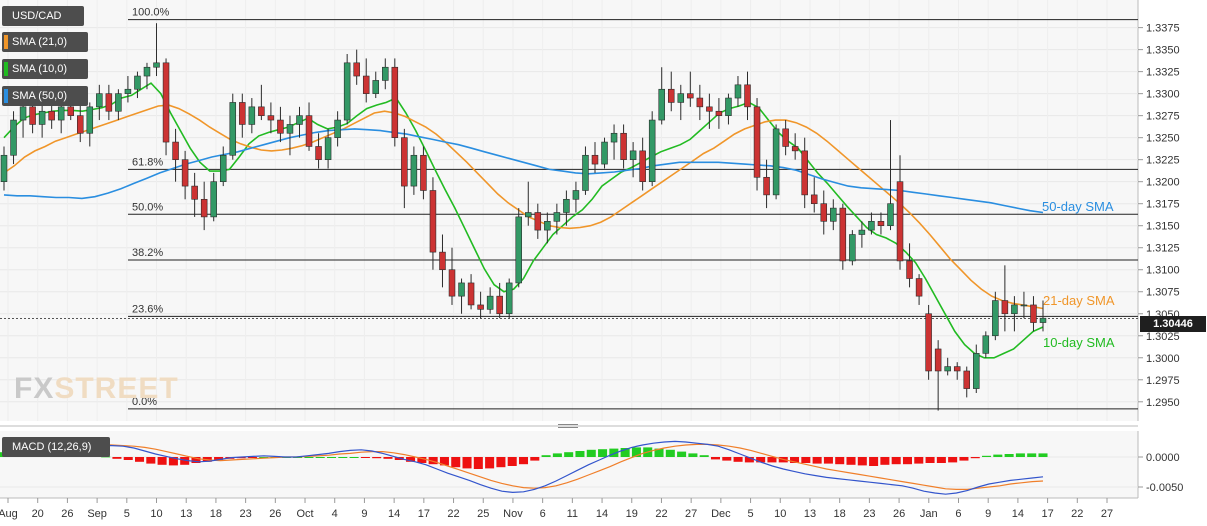 The image size is (1207, 526). What do you see at coordinates (1163, 139) in the screenshot?
I see `price-tick-label: 1.3250` at bounding box center [1163, 139].